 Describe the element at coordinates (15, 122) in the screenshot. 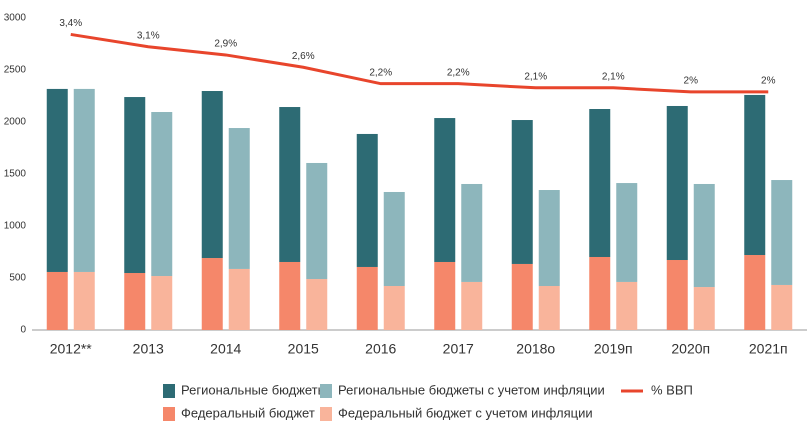

I see `y-tick-label: 2000` at that location.